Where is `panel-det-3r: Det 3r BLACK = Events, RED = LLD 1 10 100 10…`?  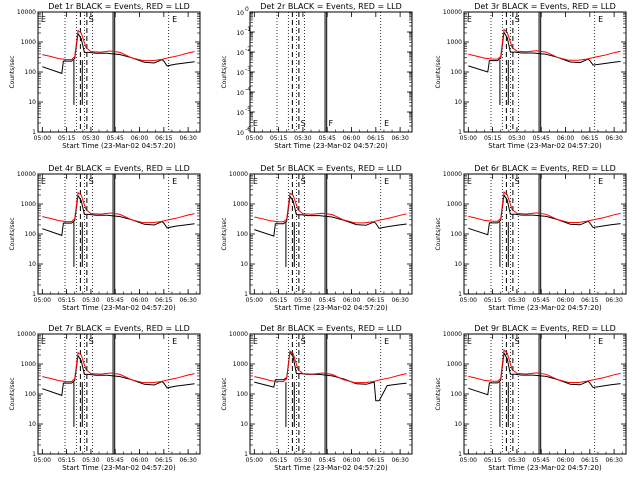
panel-det-3r: Det 3r BLACK = Events, RED = LLD 1 10 100 10… is located at coordinates (531, 76).